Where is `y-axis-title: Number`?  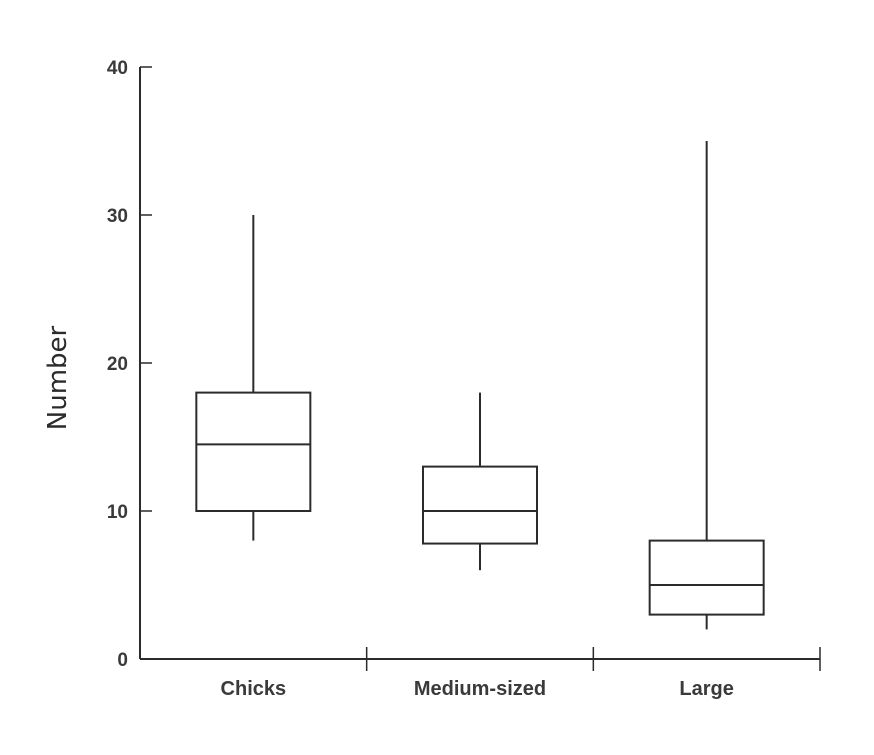 y-axis-title: Number is located at coordinates (58, 377).